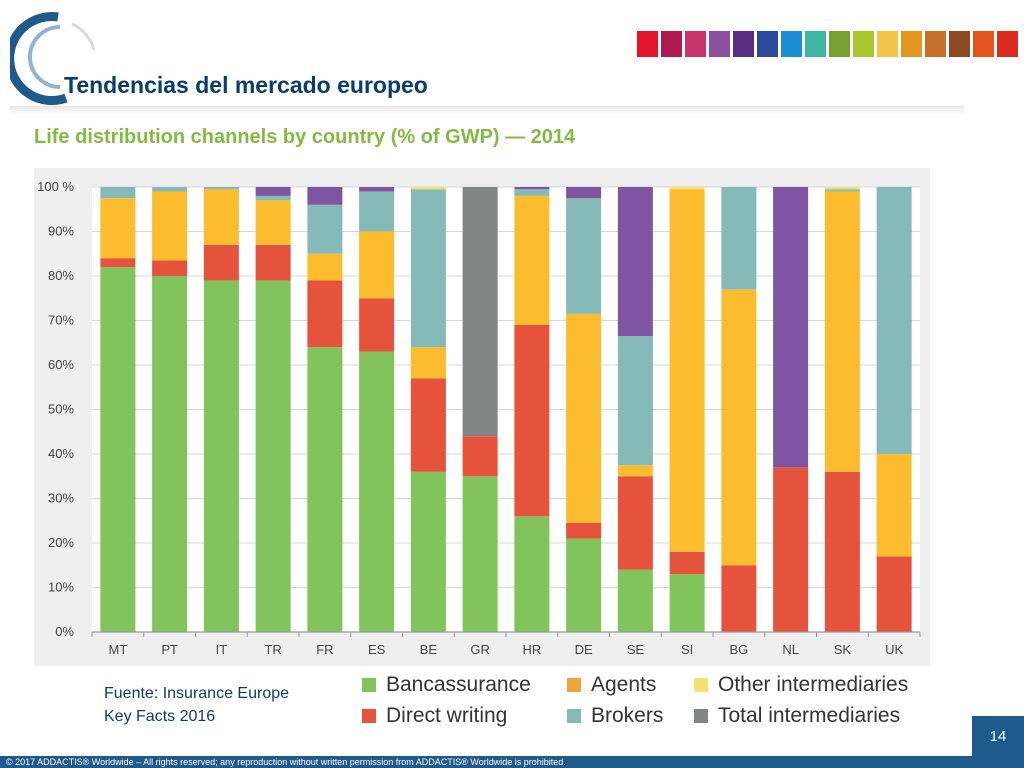 This screenshot has width=1024, height=768. I want to click on title-divider, so click(487, 110).